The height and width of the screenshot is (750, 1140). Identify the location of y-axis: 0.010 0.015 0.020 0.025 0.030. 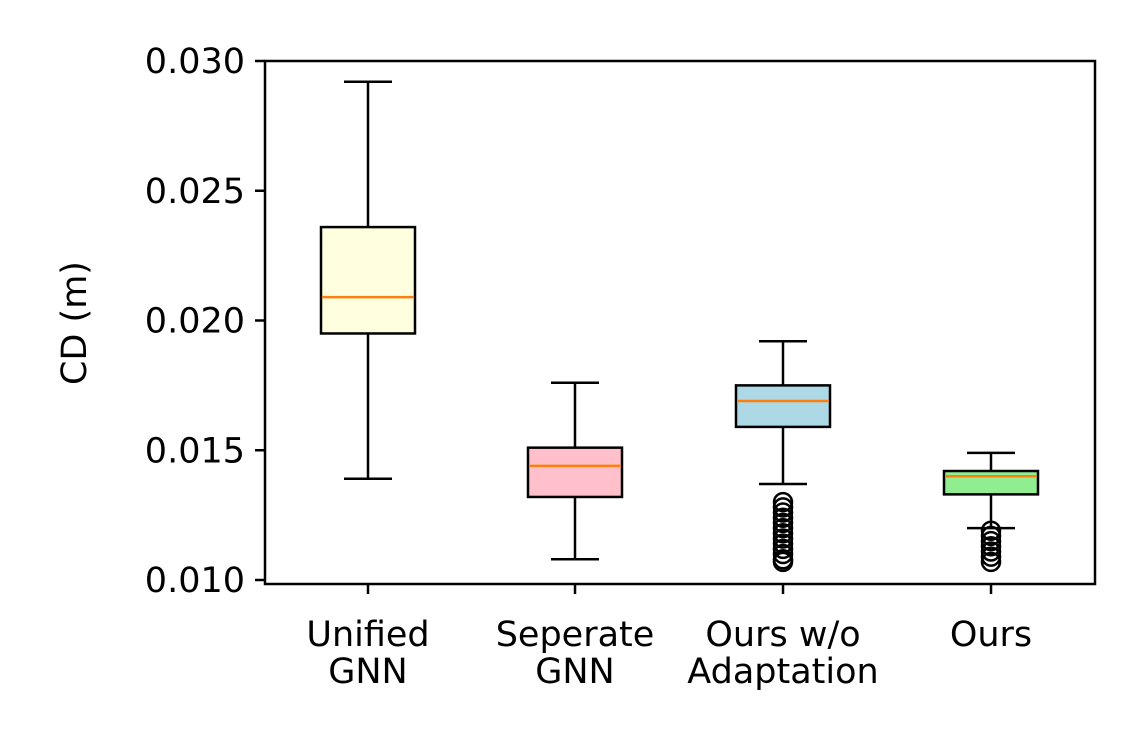
(205, 321).